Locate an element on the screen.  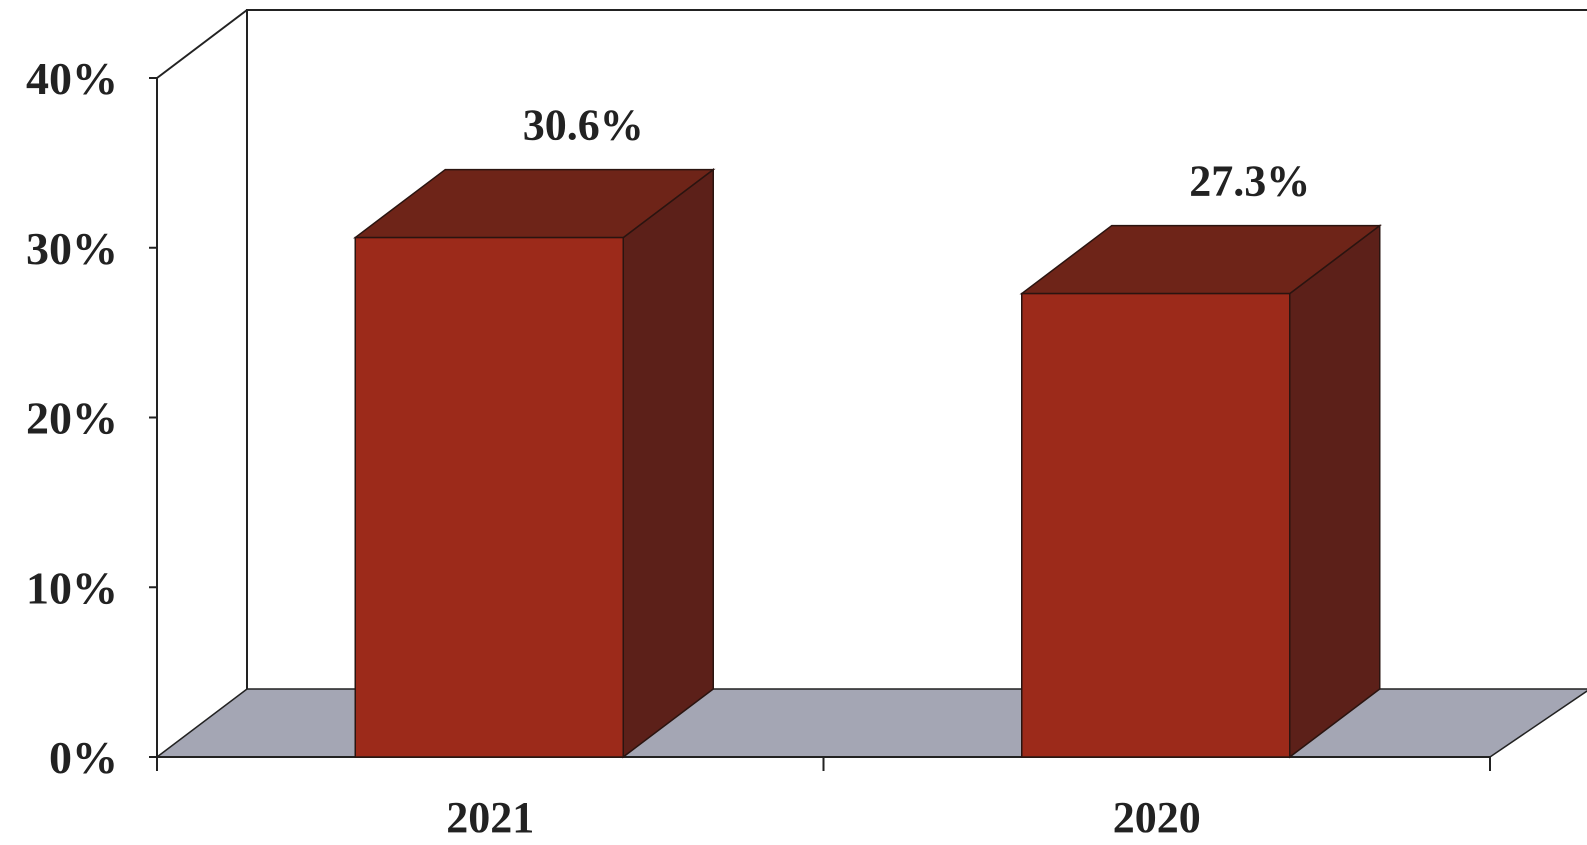
y-tick-label: 40% is located at coordinates (72, 78).